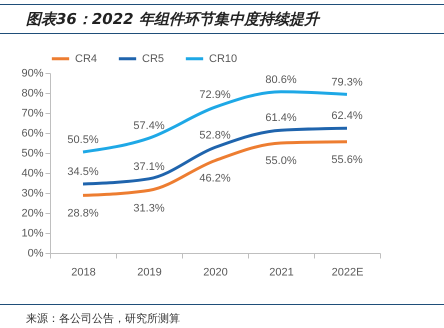  Describe the element at coordinates (347, 160) in the screenshot. I see `data-label: 55.6%` at that location.